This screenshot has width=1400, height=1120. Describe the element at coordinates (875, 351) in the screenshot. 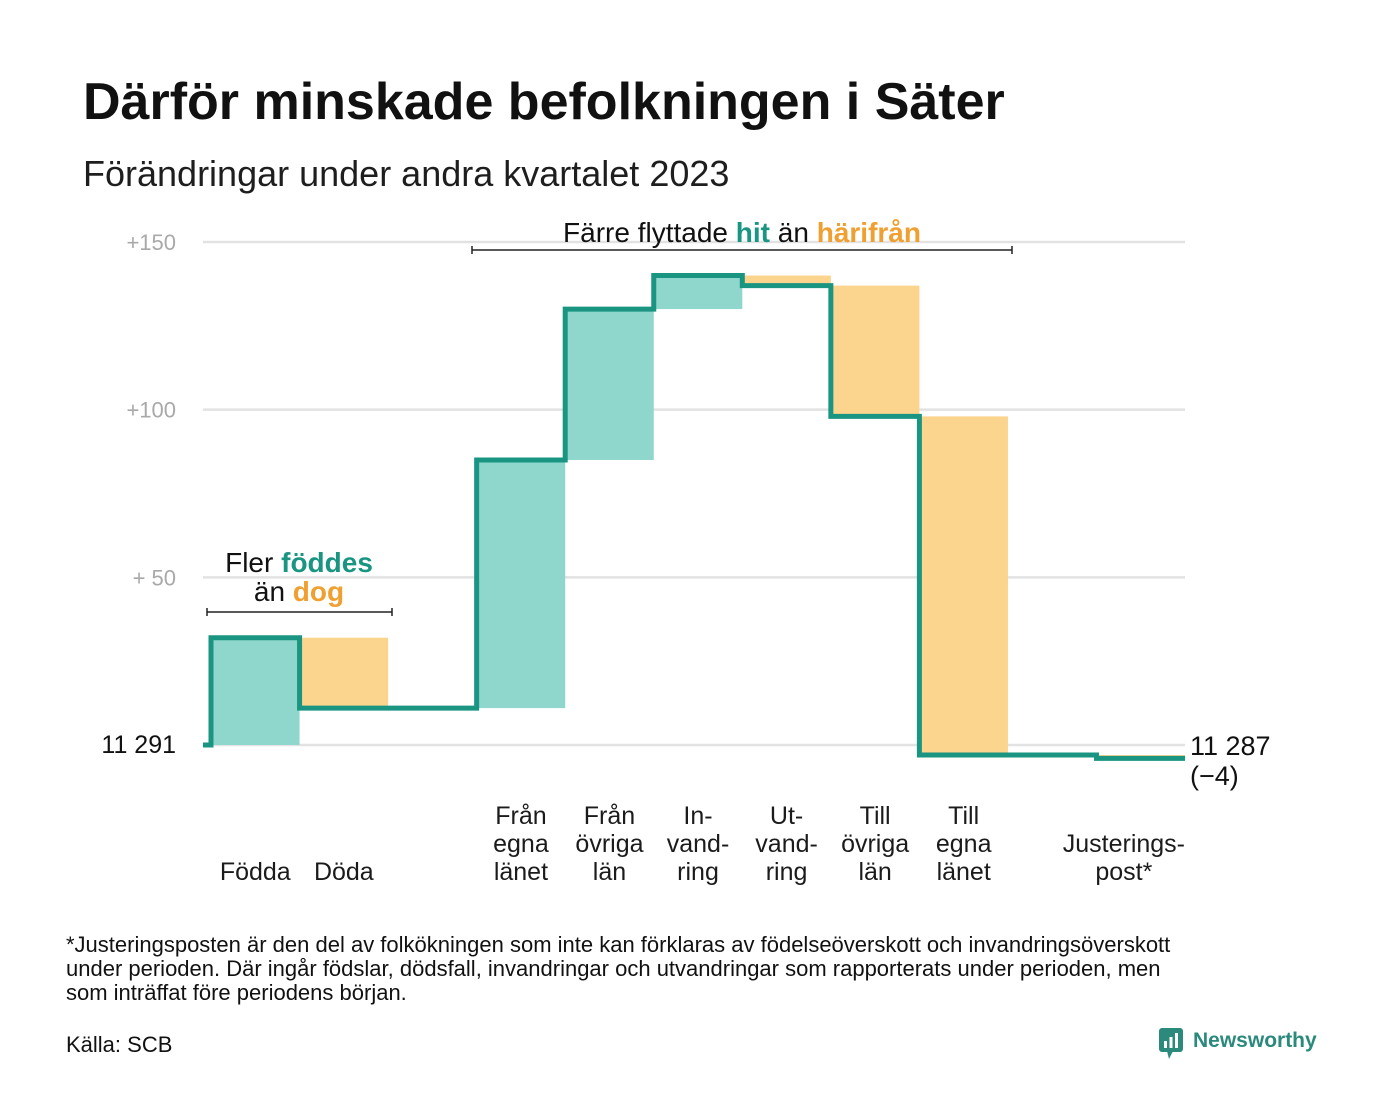

I see `bar-till-ovriga-lan` at that location.